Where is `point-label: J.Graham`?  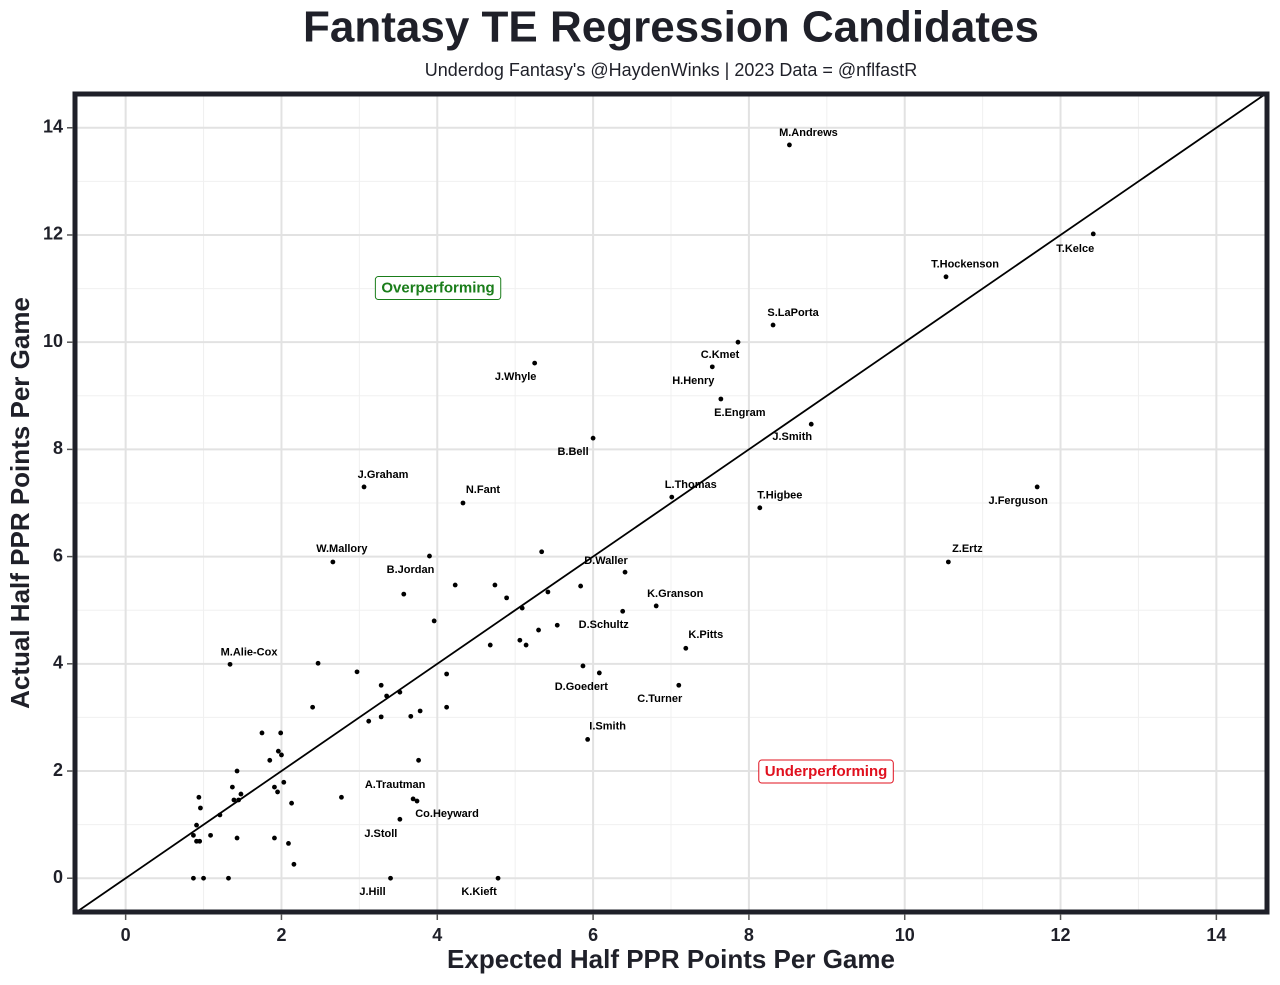 point-label: J.Graham is located at coordinates (383, 475).